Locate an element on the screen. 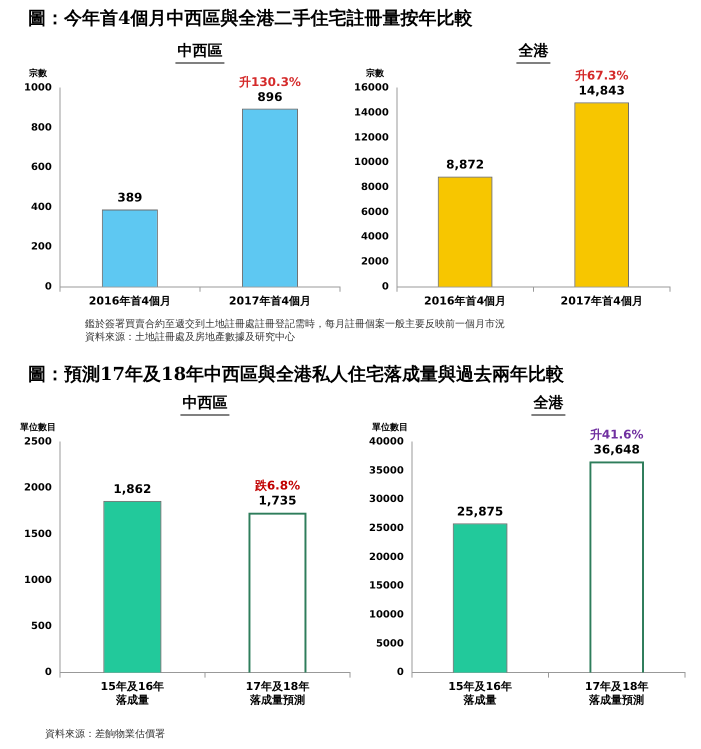 The image size is (701, 749). y-tick-label: 25000 is located at coordinates (386, 528).